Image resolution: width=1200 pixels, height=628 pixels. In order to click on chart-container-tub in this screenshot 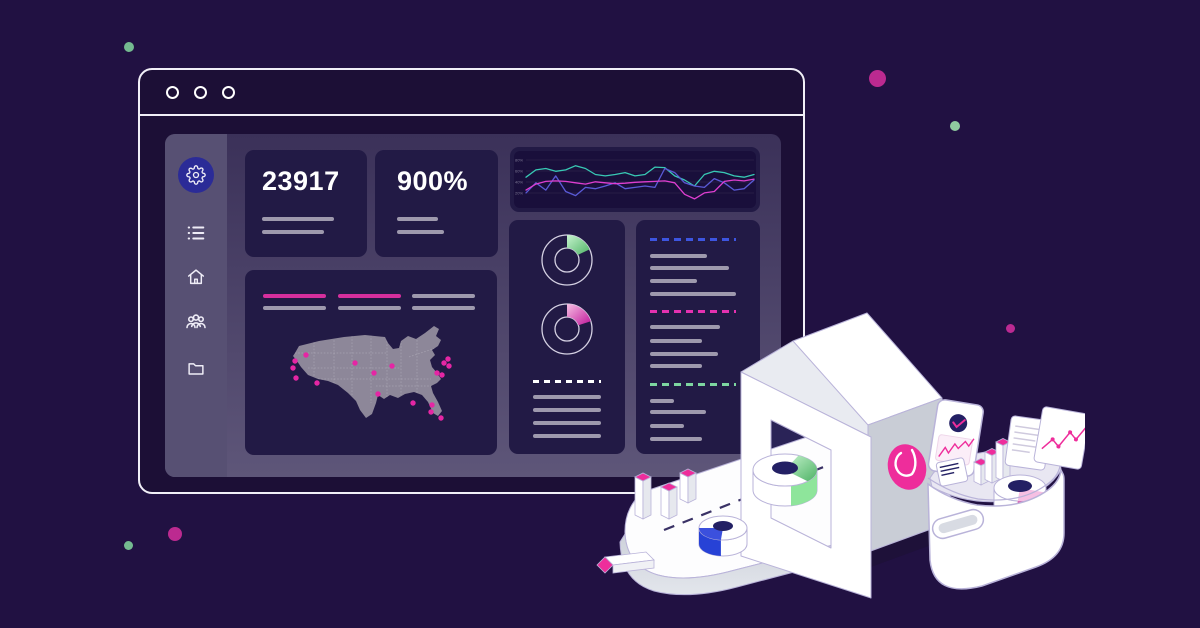, I will do `click(1006, 494)`.